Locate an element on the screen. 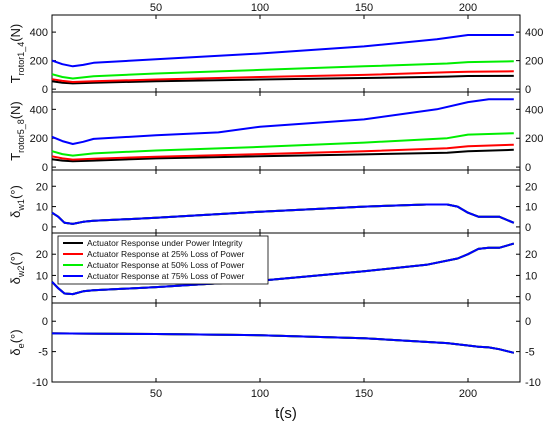  legend-entry-2: Actuator Response at 25% Loss of Power is located at coordinates (166, 254).